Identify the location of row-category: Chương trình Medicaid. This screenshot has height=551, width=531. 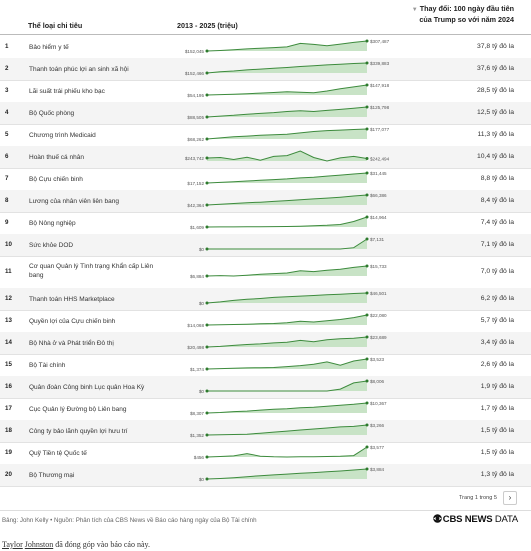
(62, 135).